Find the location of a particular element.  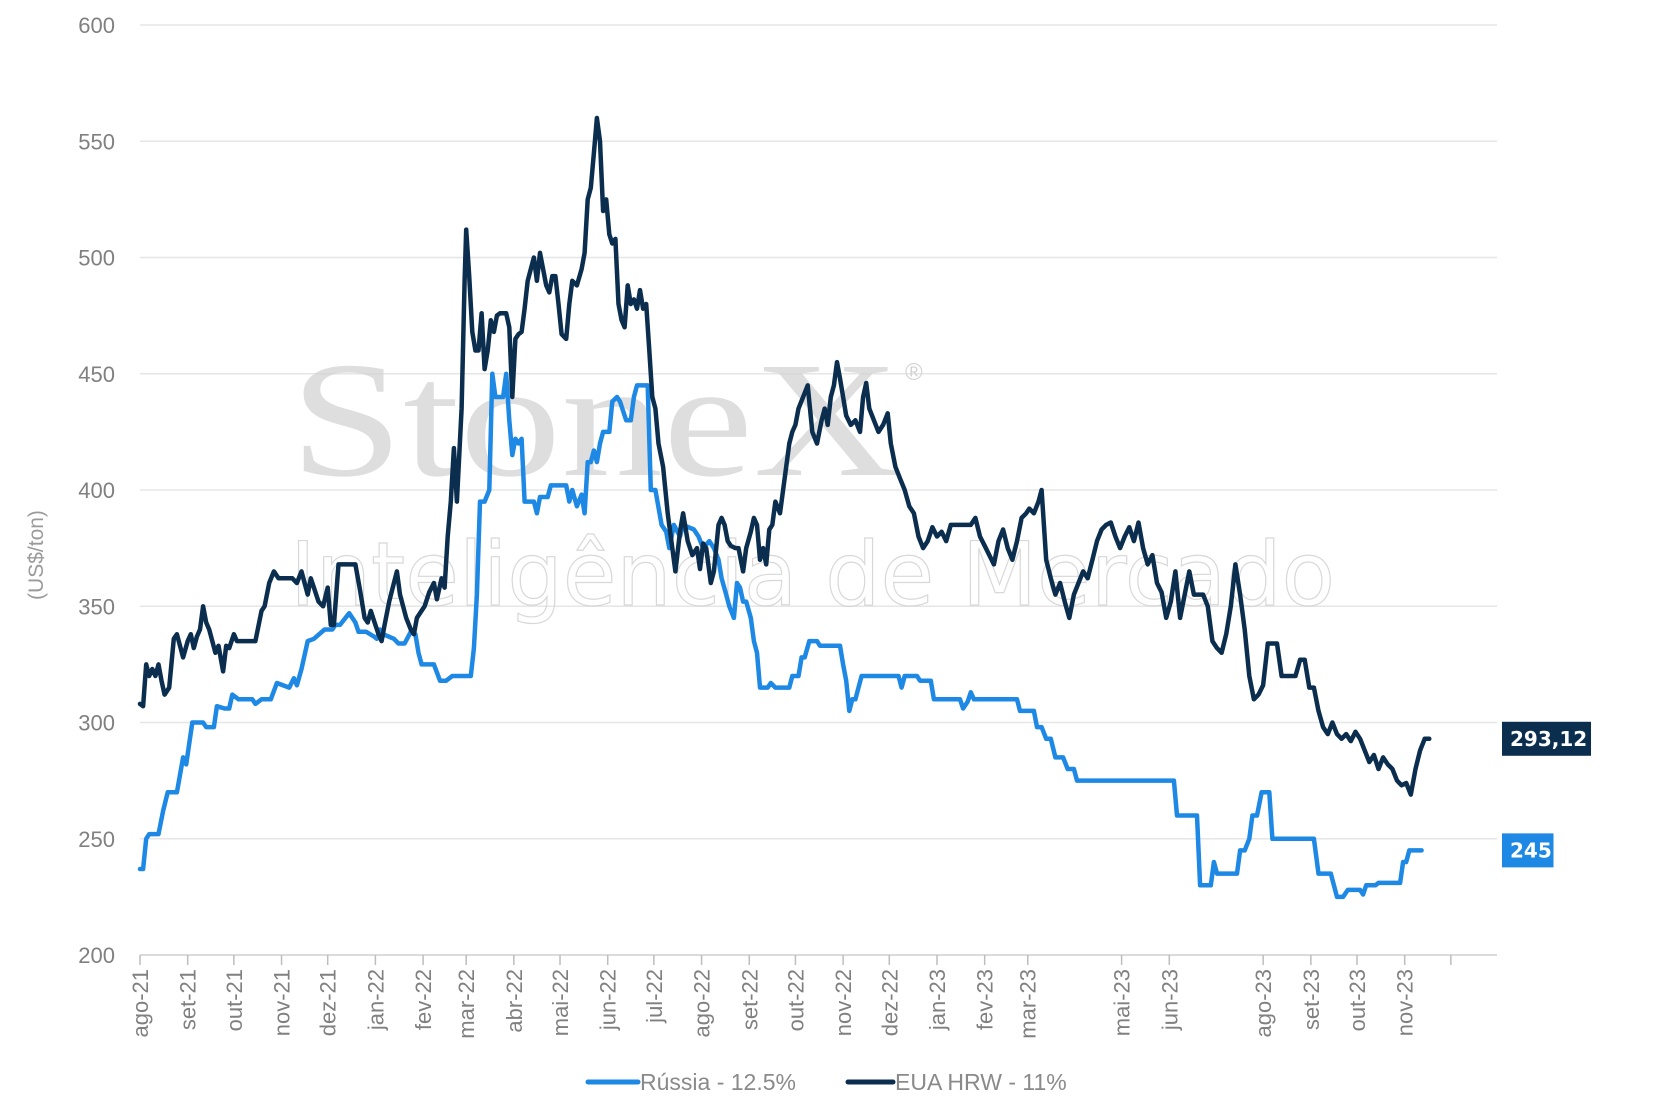

end-label-value: 293,12 is located at coordinates (1548, 739).